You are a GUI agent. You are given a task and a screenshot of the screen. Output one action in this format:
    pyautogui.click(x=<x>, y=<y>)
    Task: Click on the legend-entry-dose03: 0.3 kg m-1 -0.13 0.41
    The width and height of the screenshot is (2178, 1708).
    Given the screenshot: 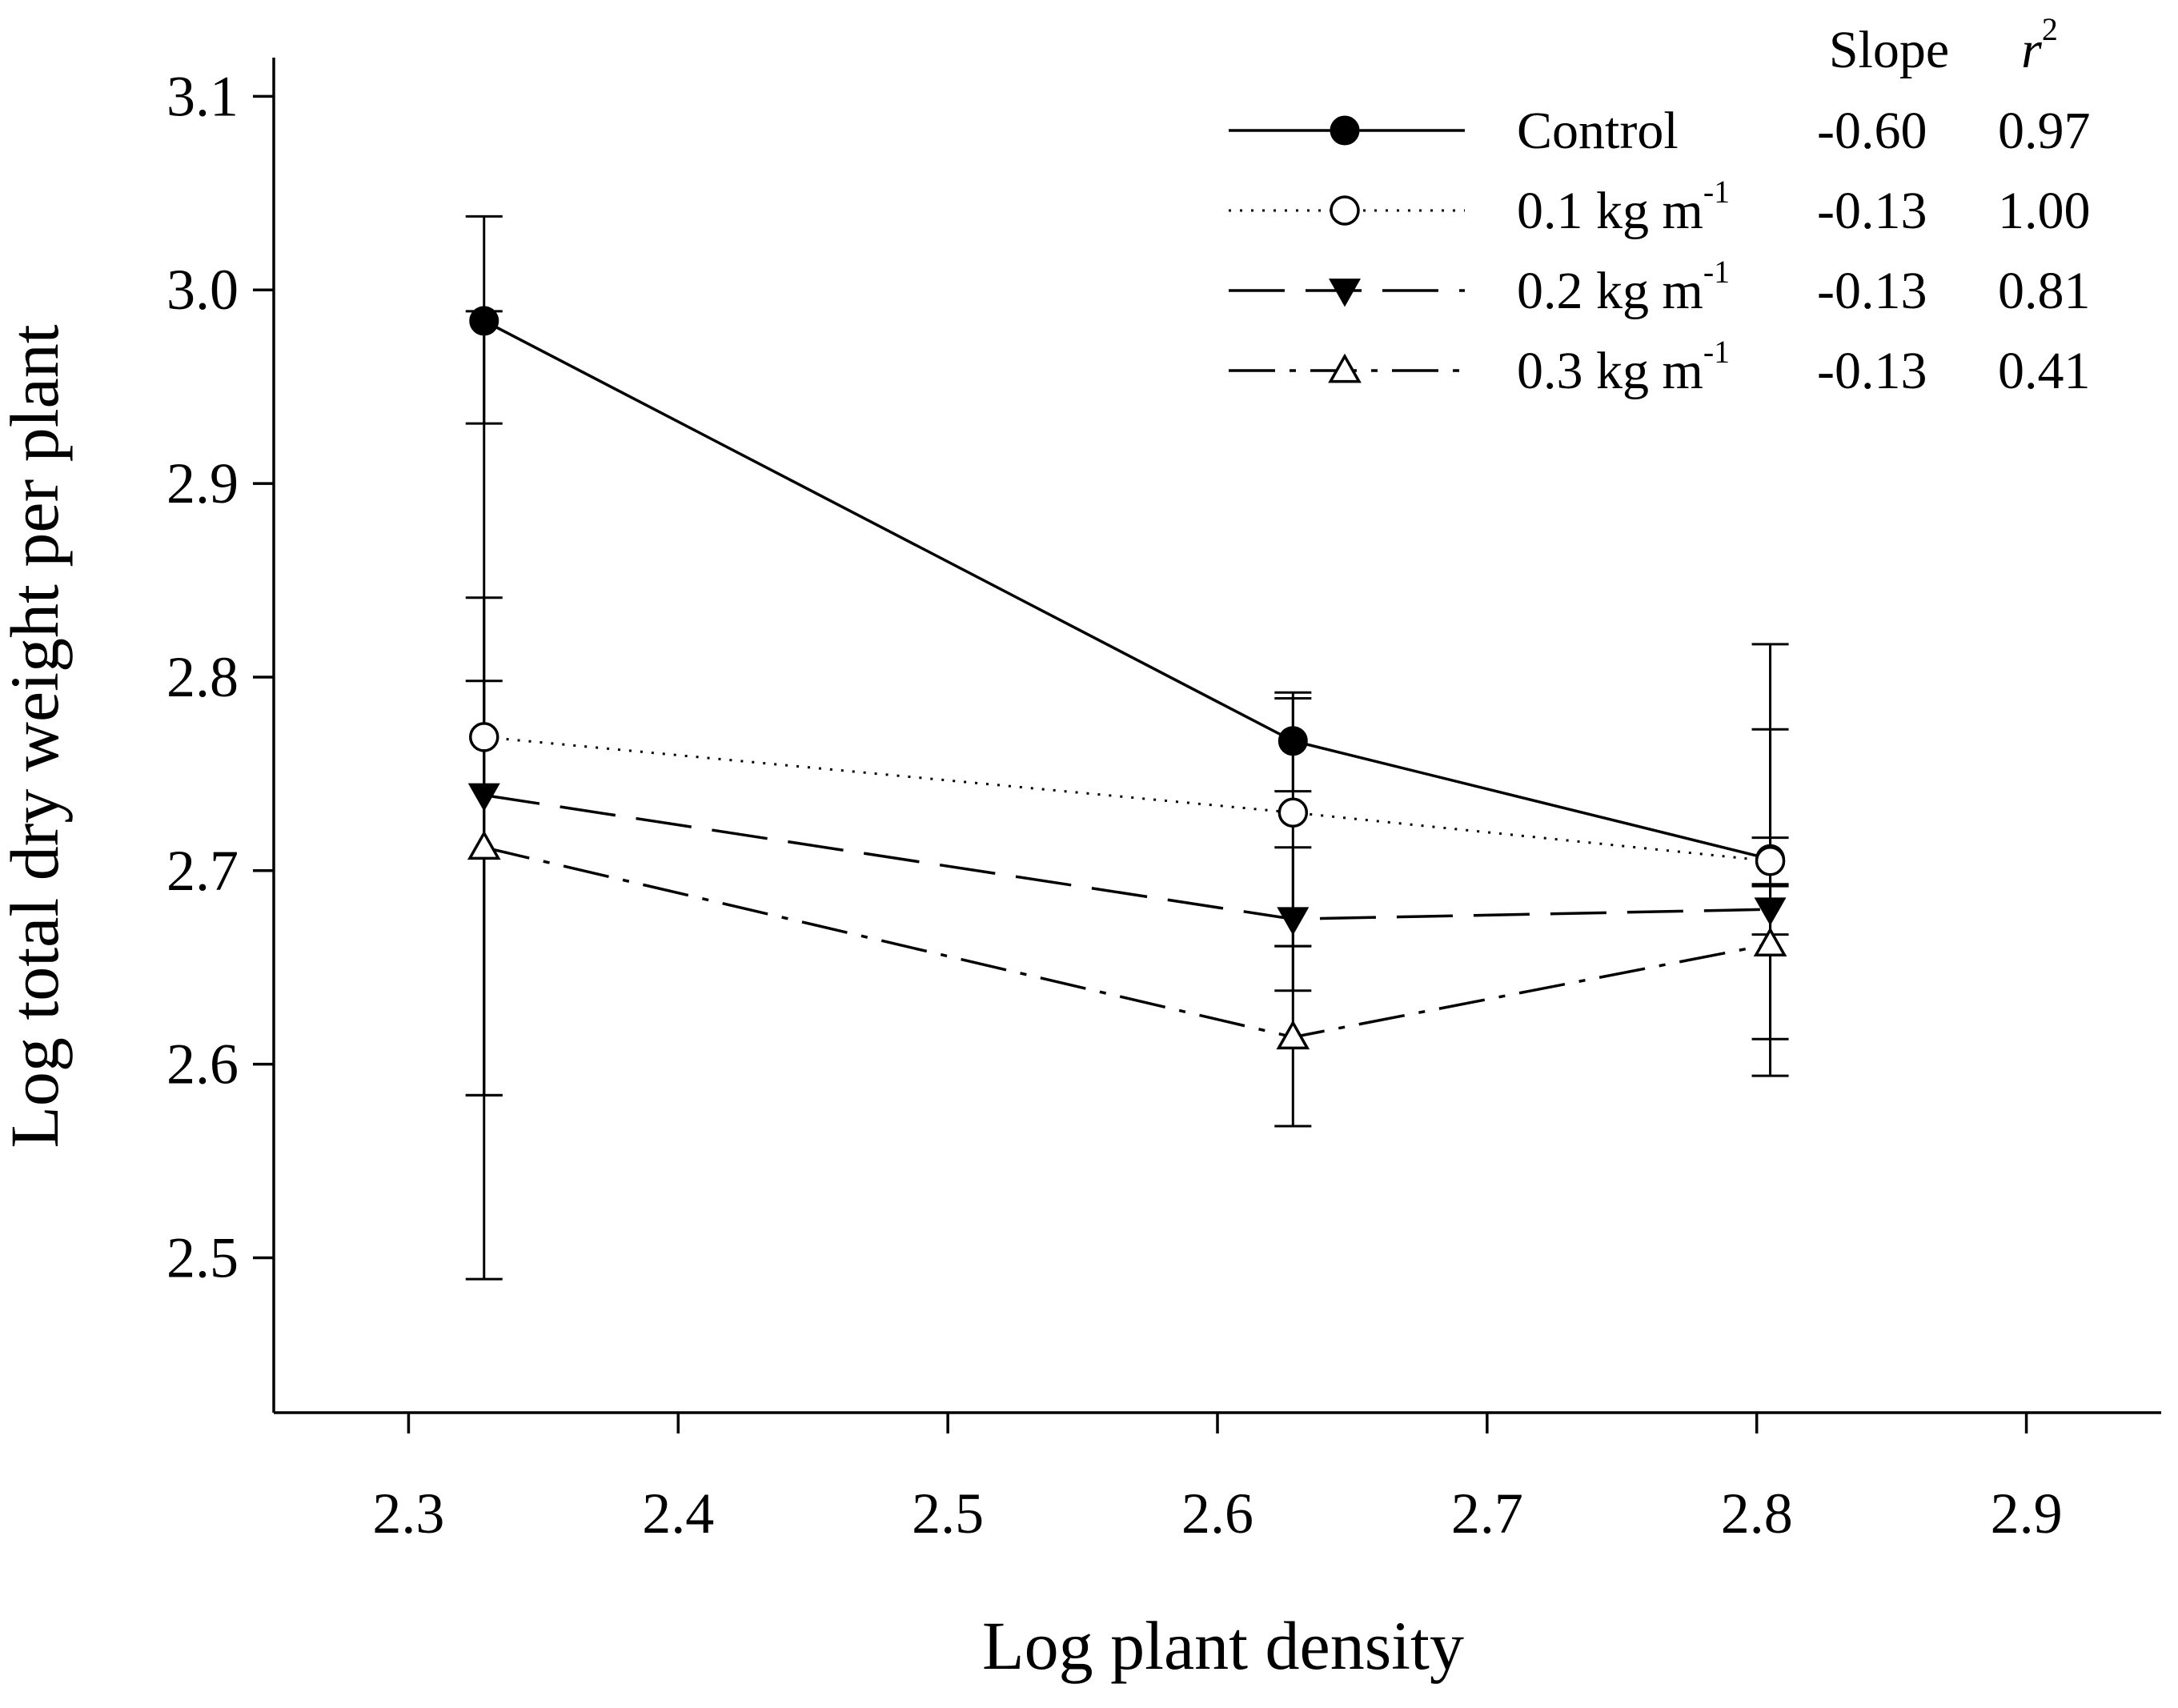 What is the action you would take?
    pyautogui.click(x=1660, y=367)
    